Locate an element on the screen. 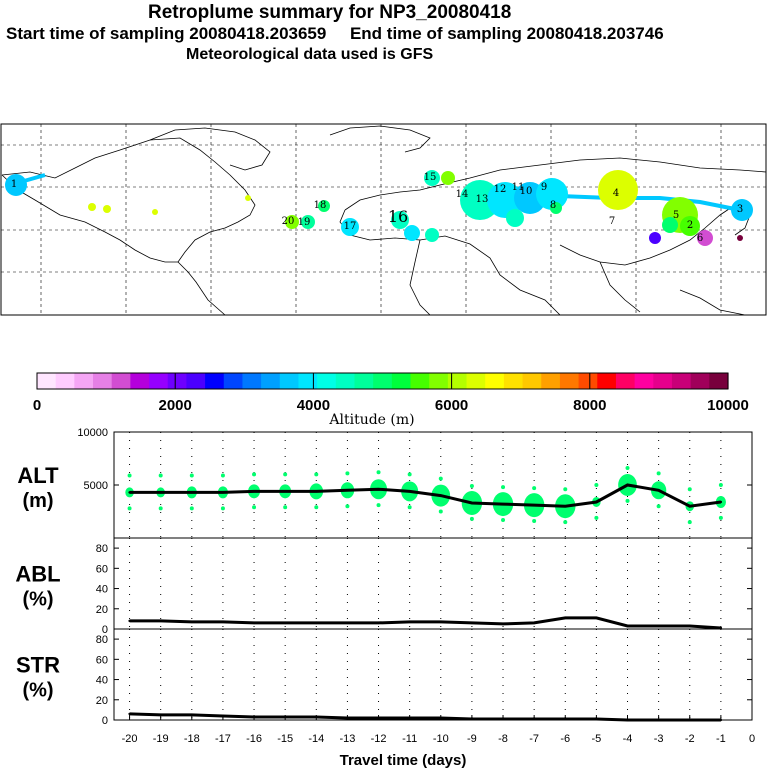 The image size is (768, 768). panel-ylabel-unit: (m) is located at coordinates (37, 501).